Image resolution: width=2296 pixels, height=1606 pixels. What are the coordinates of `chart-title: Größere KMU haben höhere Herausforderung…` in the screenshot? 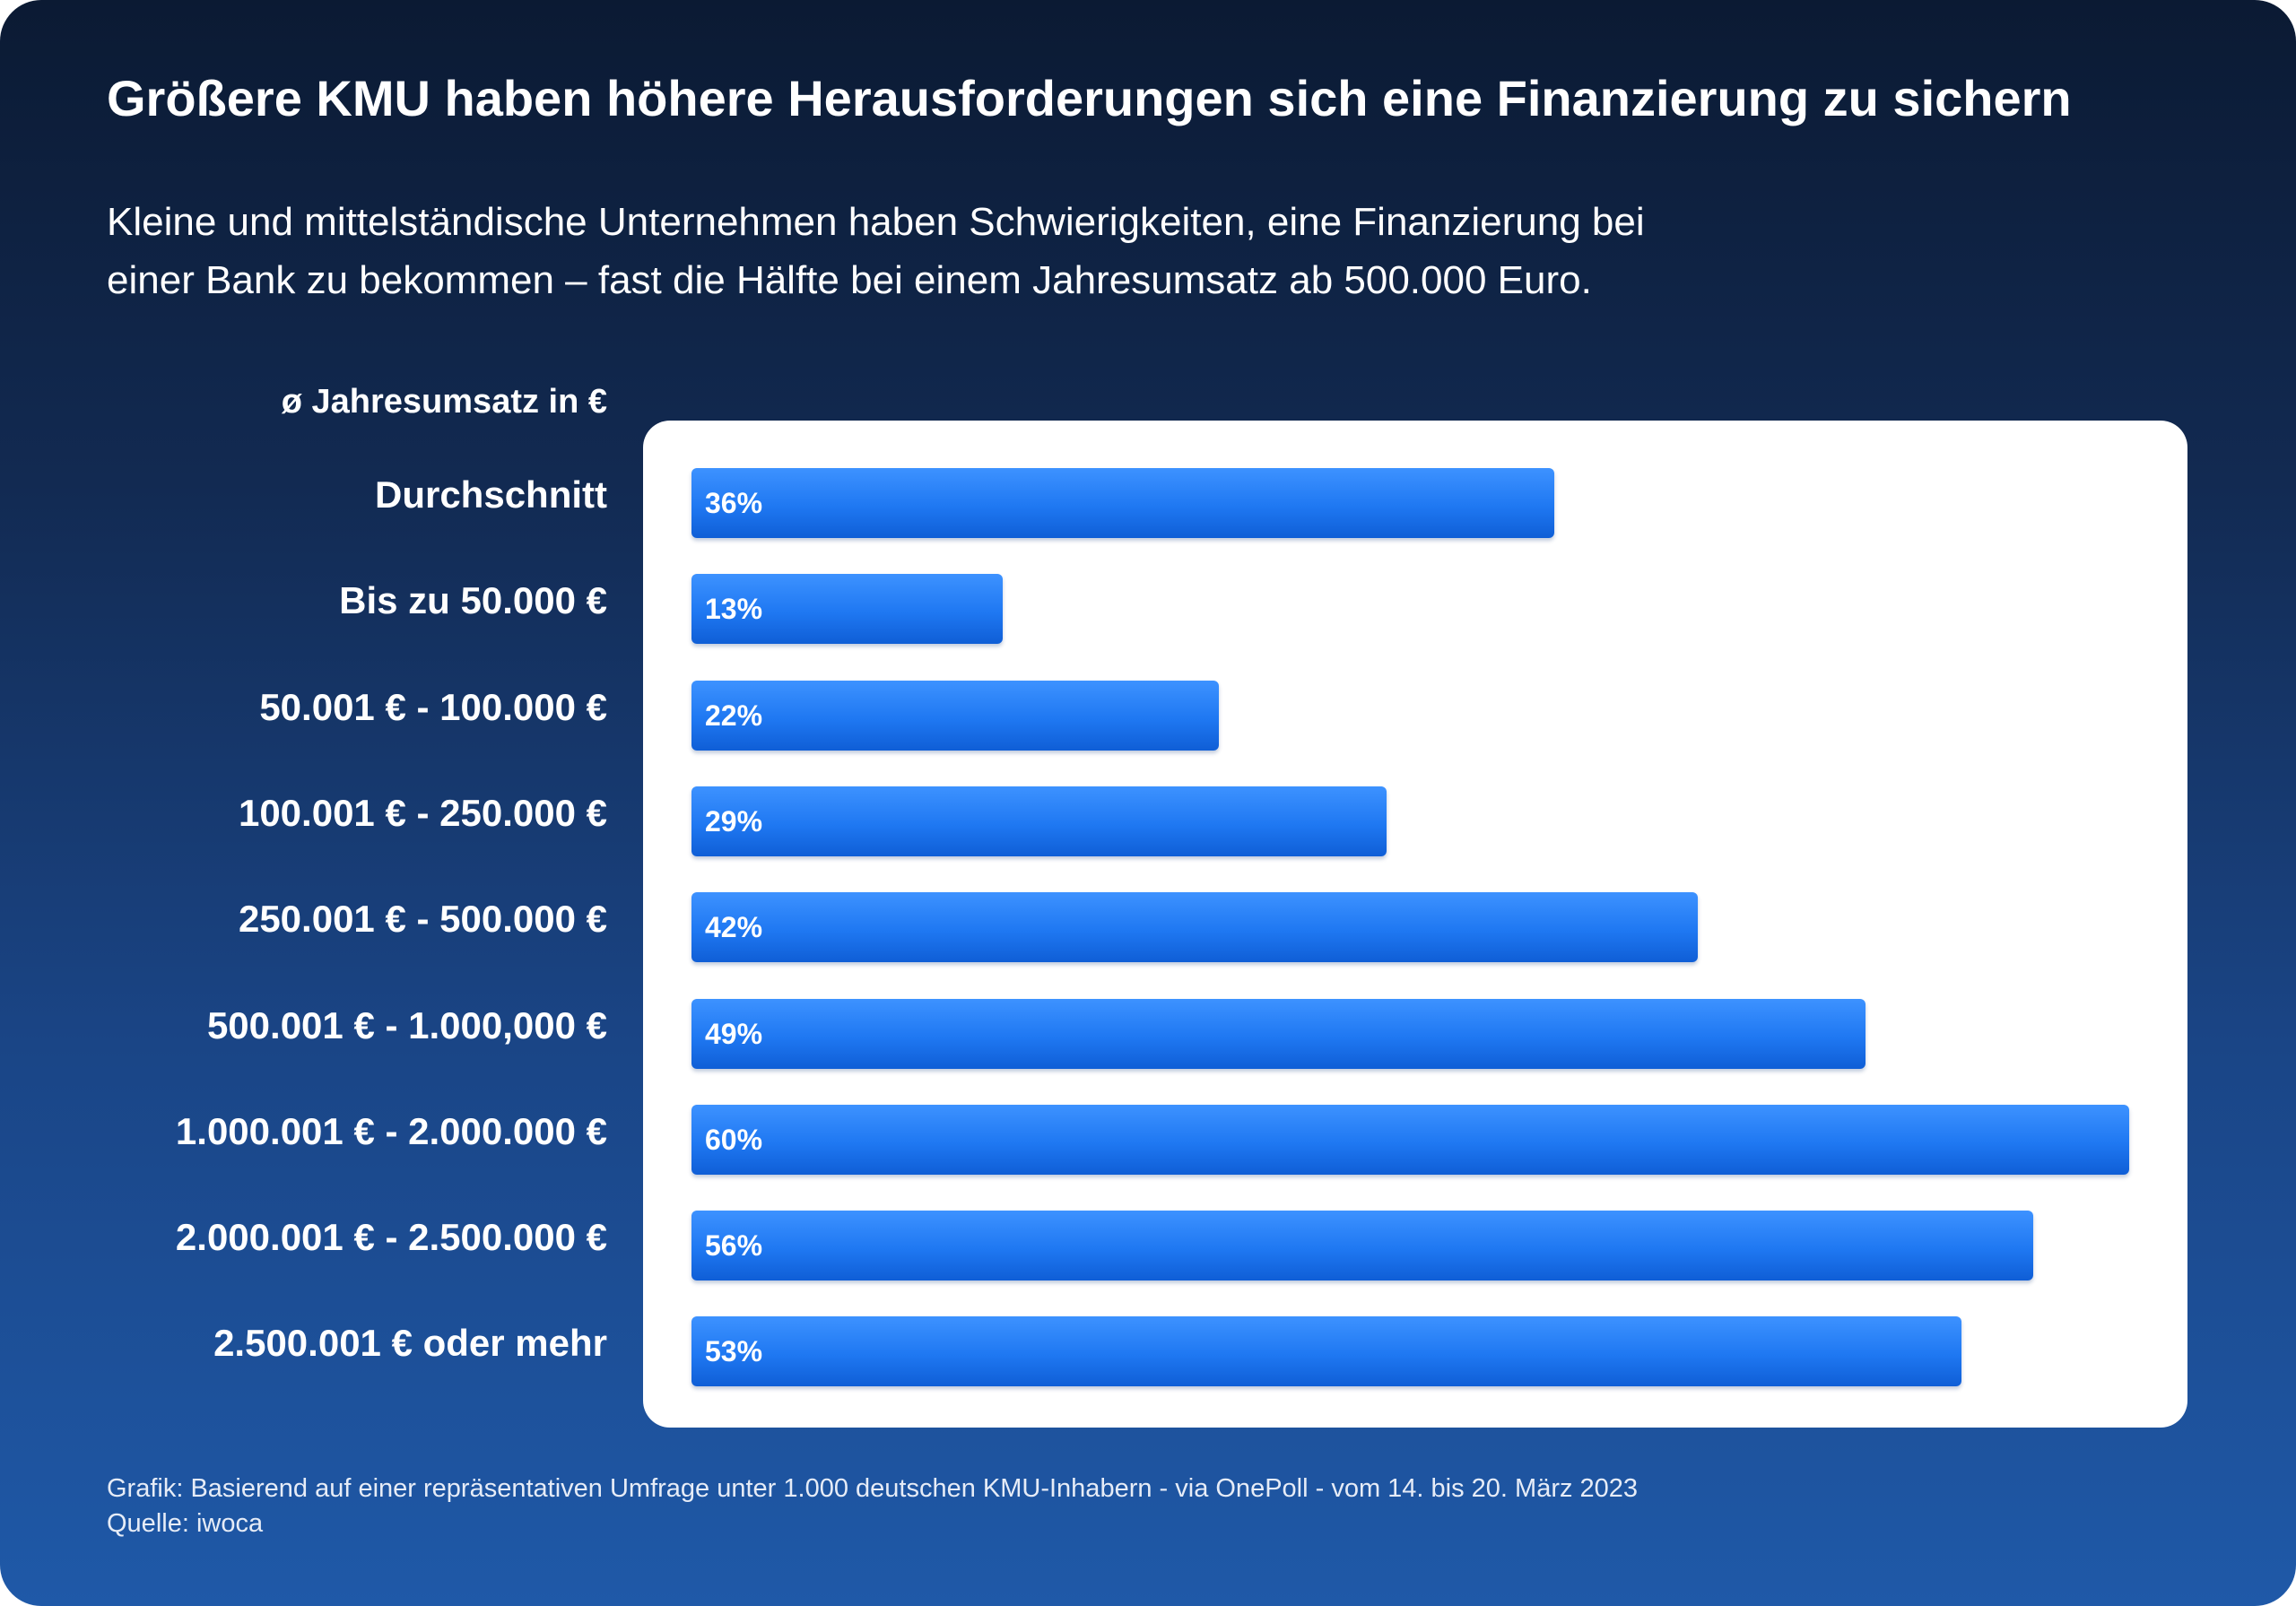 It's located at (1089, 98).